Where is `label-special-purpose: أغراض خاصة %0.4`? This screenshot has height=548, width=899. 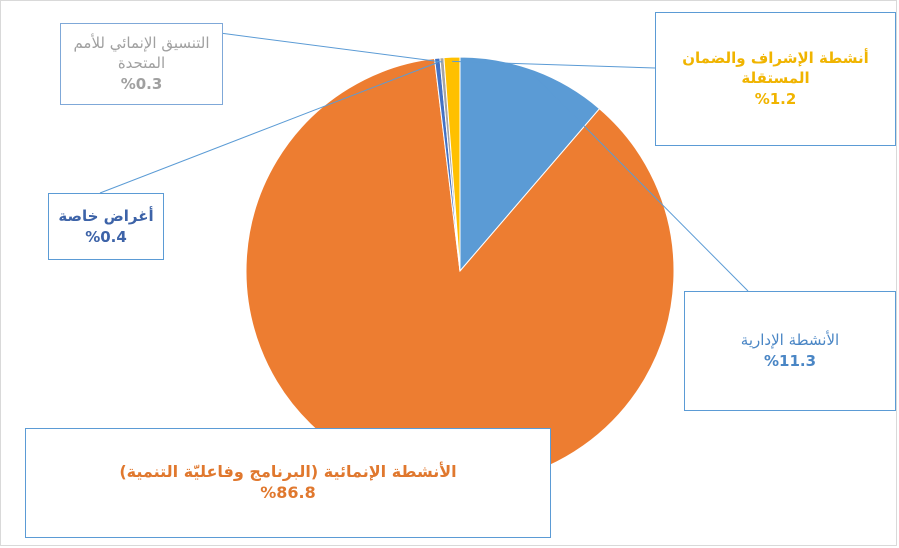 label-special-purpose: أغراض خاصة %0.4 is located at coordinates (106, 226).